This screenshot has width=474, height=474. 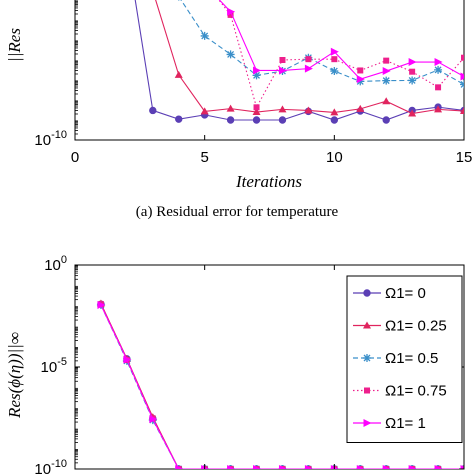 I want to click on b-y-tick-label-1: 100, so click(x=55, y=264).